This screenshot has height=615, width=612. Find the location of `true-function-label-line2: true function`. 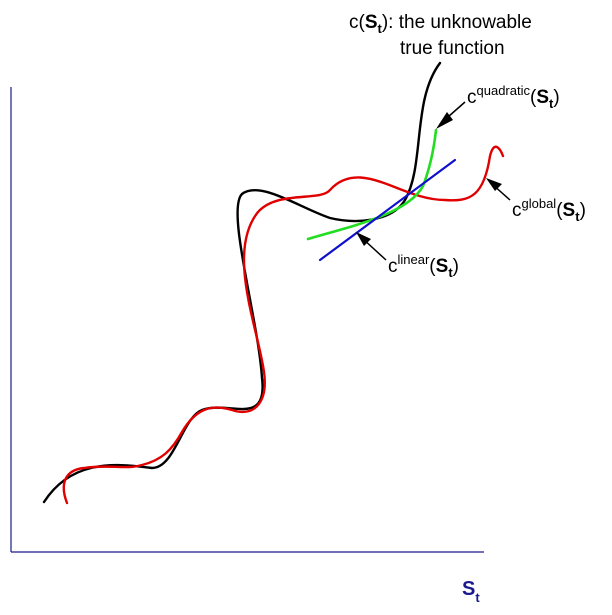

true-function-label-line2: true function is located at coordinates (452, 48).